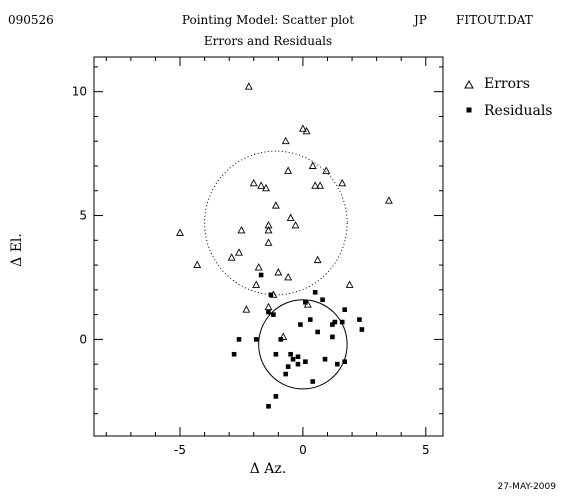  What do you see at coordinates (469, 110) in the screenshot?
I see `legend-residuals-marker` at bounding box center [469, 110].